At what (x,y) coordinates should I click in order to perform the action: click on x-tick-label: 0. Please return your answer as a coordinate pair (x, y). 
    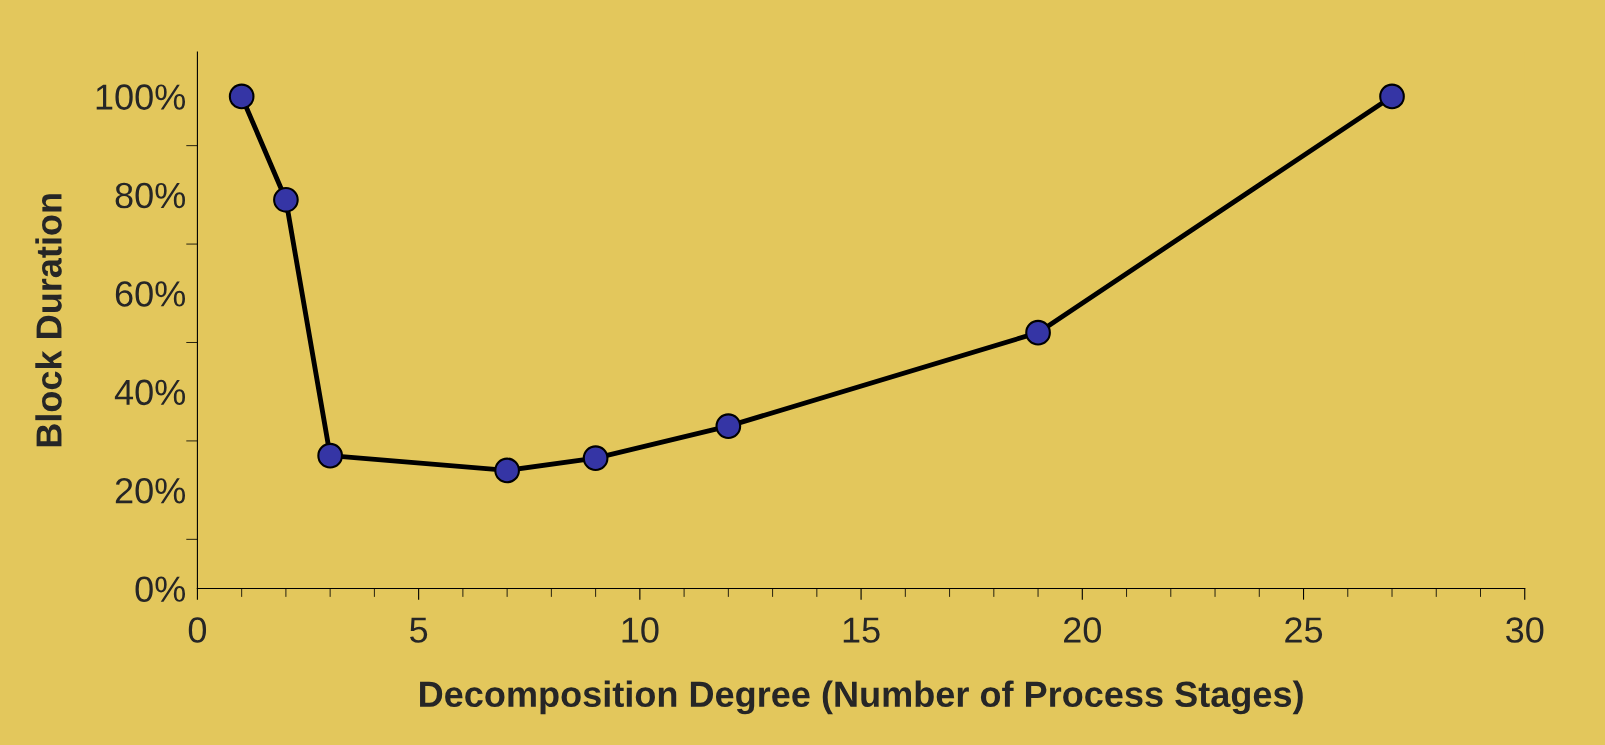
    Looking at the image, I should click on (197, 630).